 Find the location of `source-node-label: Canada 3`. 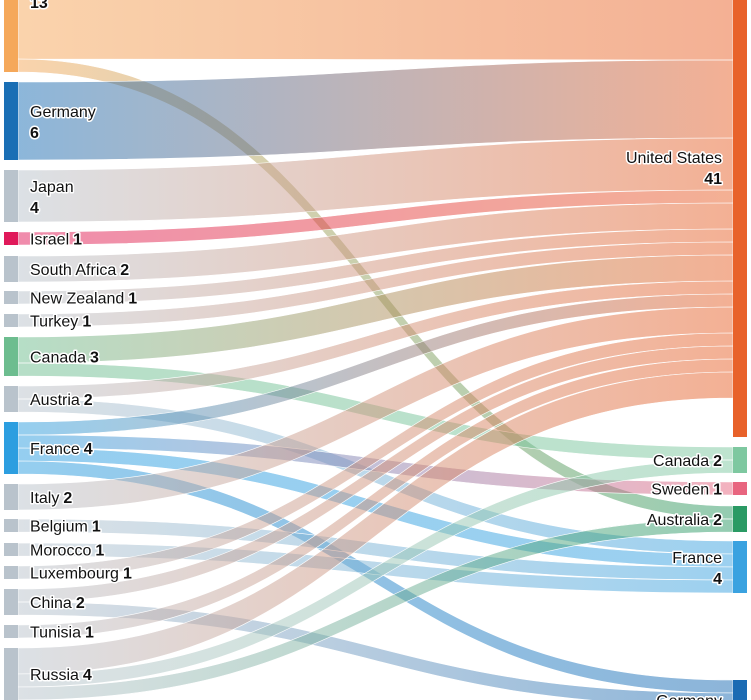

source-node-label: Canada 3 is located at coordinates (64, 358).